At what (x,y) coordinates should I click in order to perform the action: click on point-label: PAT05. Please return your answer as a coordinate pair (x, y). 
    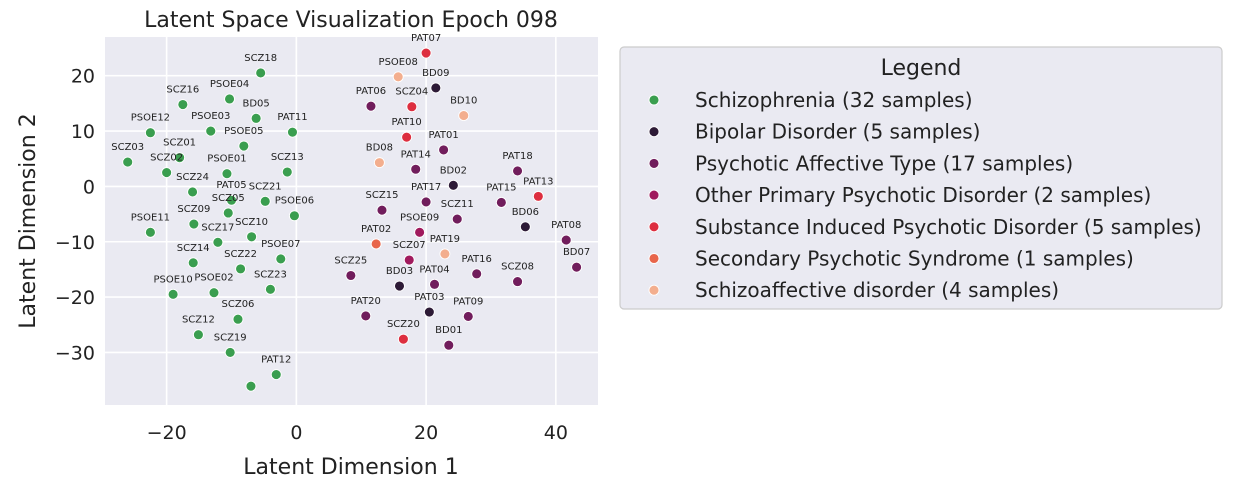
    Looking at the image, I should click on (231, 185).